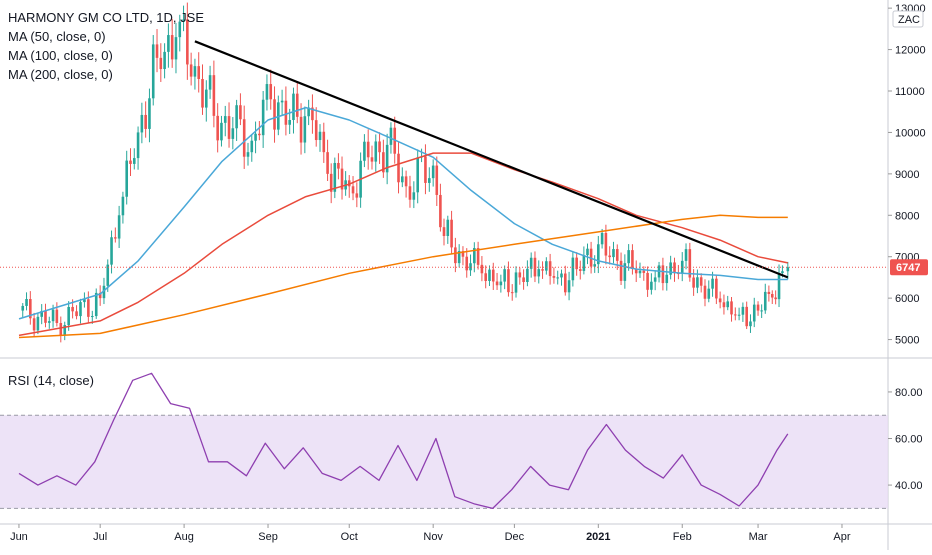 The width and height of the screenshot is (932, 555). What do you see at coordinates (60, 55) in the screenshot?
I see `ma100-legend: MA (100, close, 0)` at bounding box center [60, 55].